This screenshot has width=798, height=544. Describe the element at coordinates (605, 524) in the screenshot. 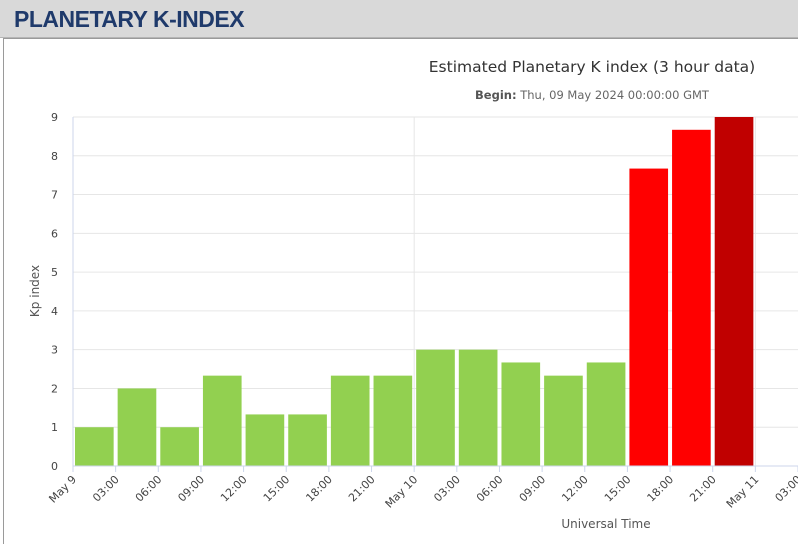

I see `x-axis-title: Universal Time` at that location.